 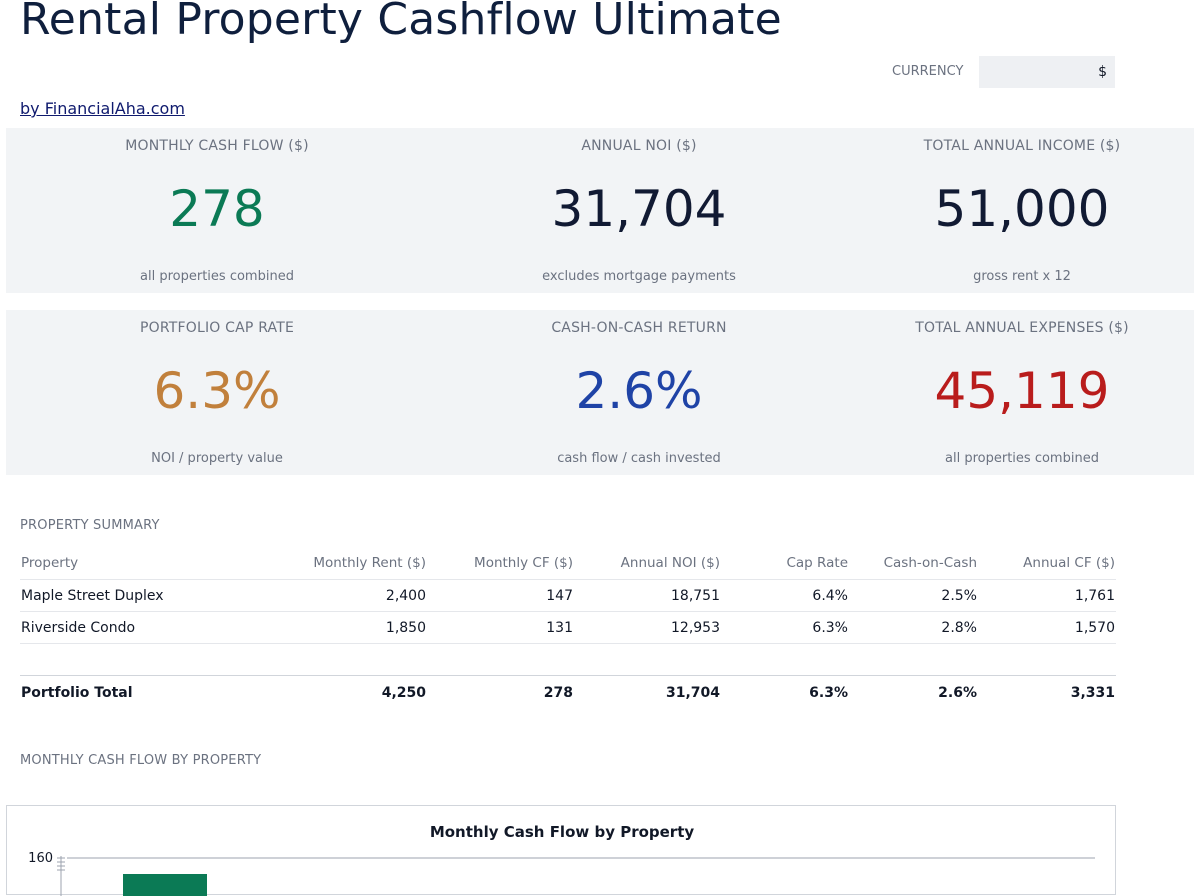 I want to click on currency-value: $, so click(x=1102, y=72).